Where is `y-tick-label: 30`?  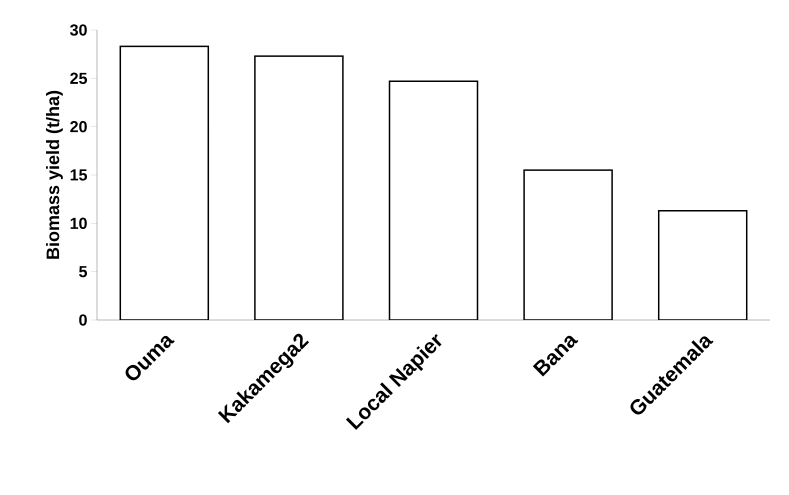 y-tick-label: 30 is located at coordinates (78, 30).